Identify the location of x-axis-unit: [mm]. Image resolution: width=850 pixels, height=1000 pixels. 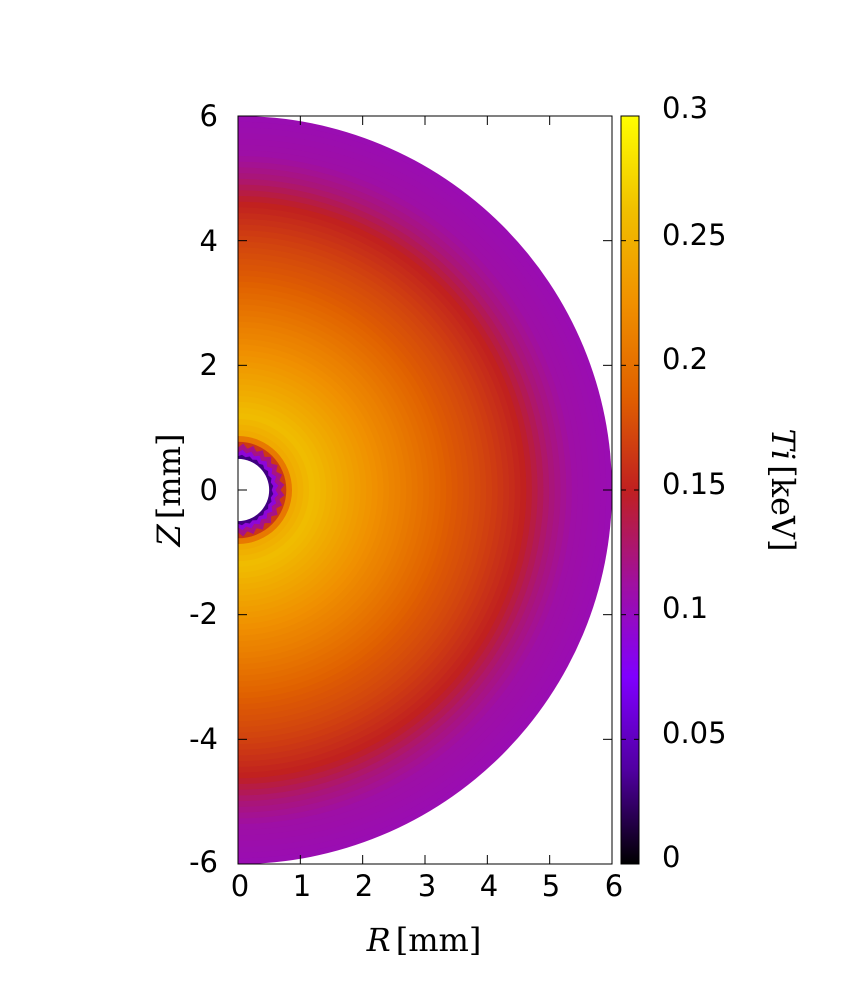
(439, 940).